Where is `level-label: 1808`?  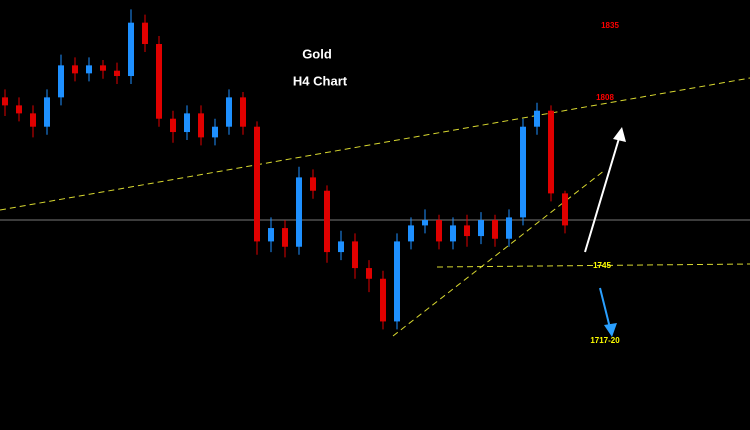
level-label: 1808 is located at coordinates (605, 97).